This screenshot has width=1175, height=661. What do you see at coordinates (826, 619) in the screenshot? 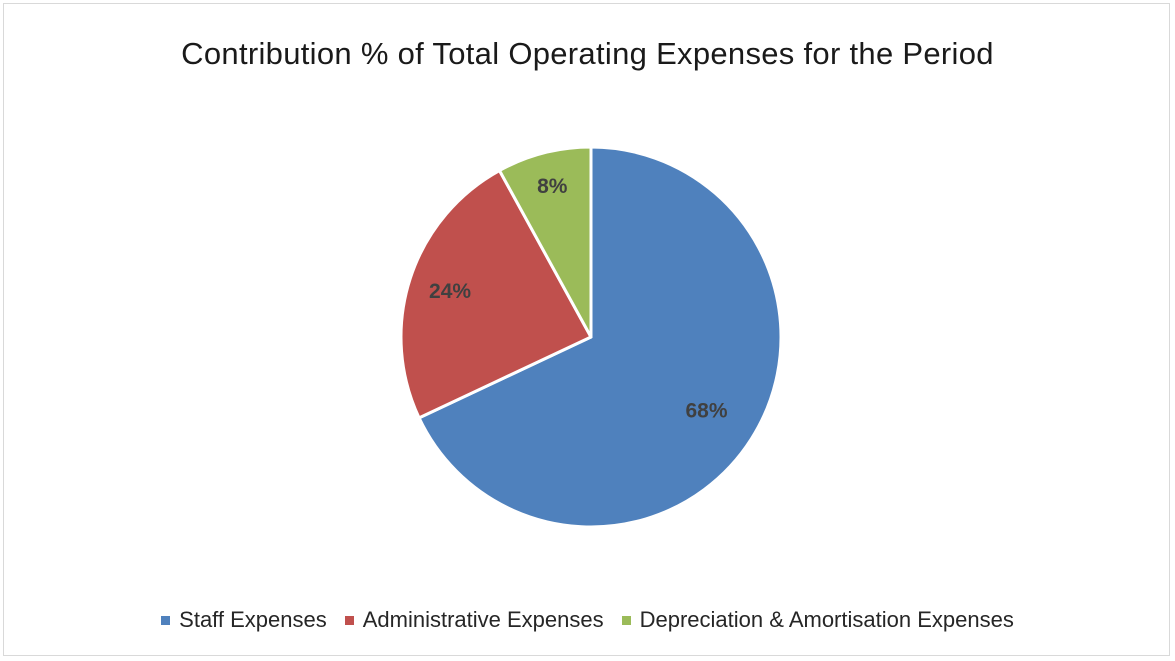
I see `legend-label-depreciation: Depreciation & Amortisation Expenses` at bounding box center [826, 619].